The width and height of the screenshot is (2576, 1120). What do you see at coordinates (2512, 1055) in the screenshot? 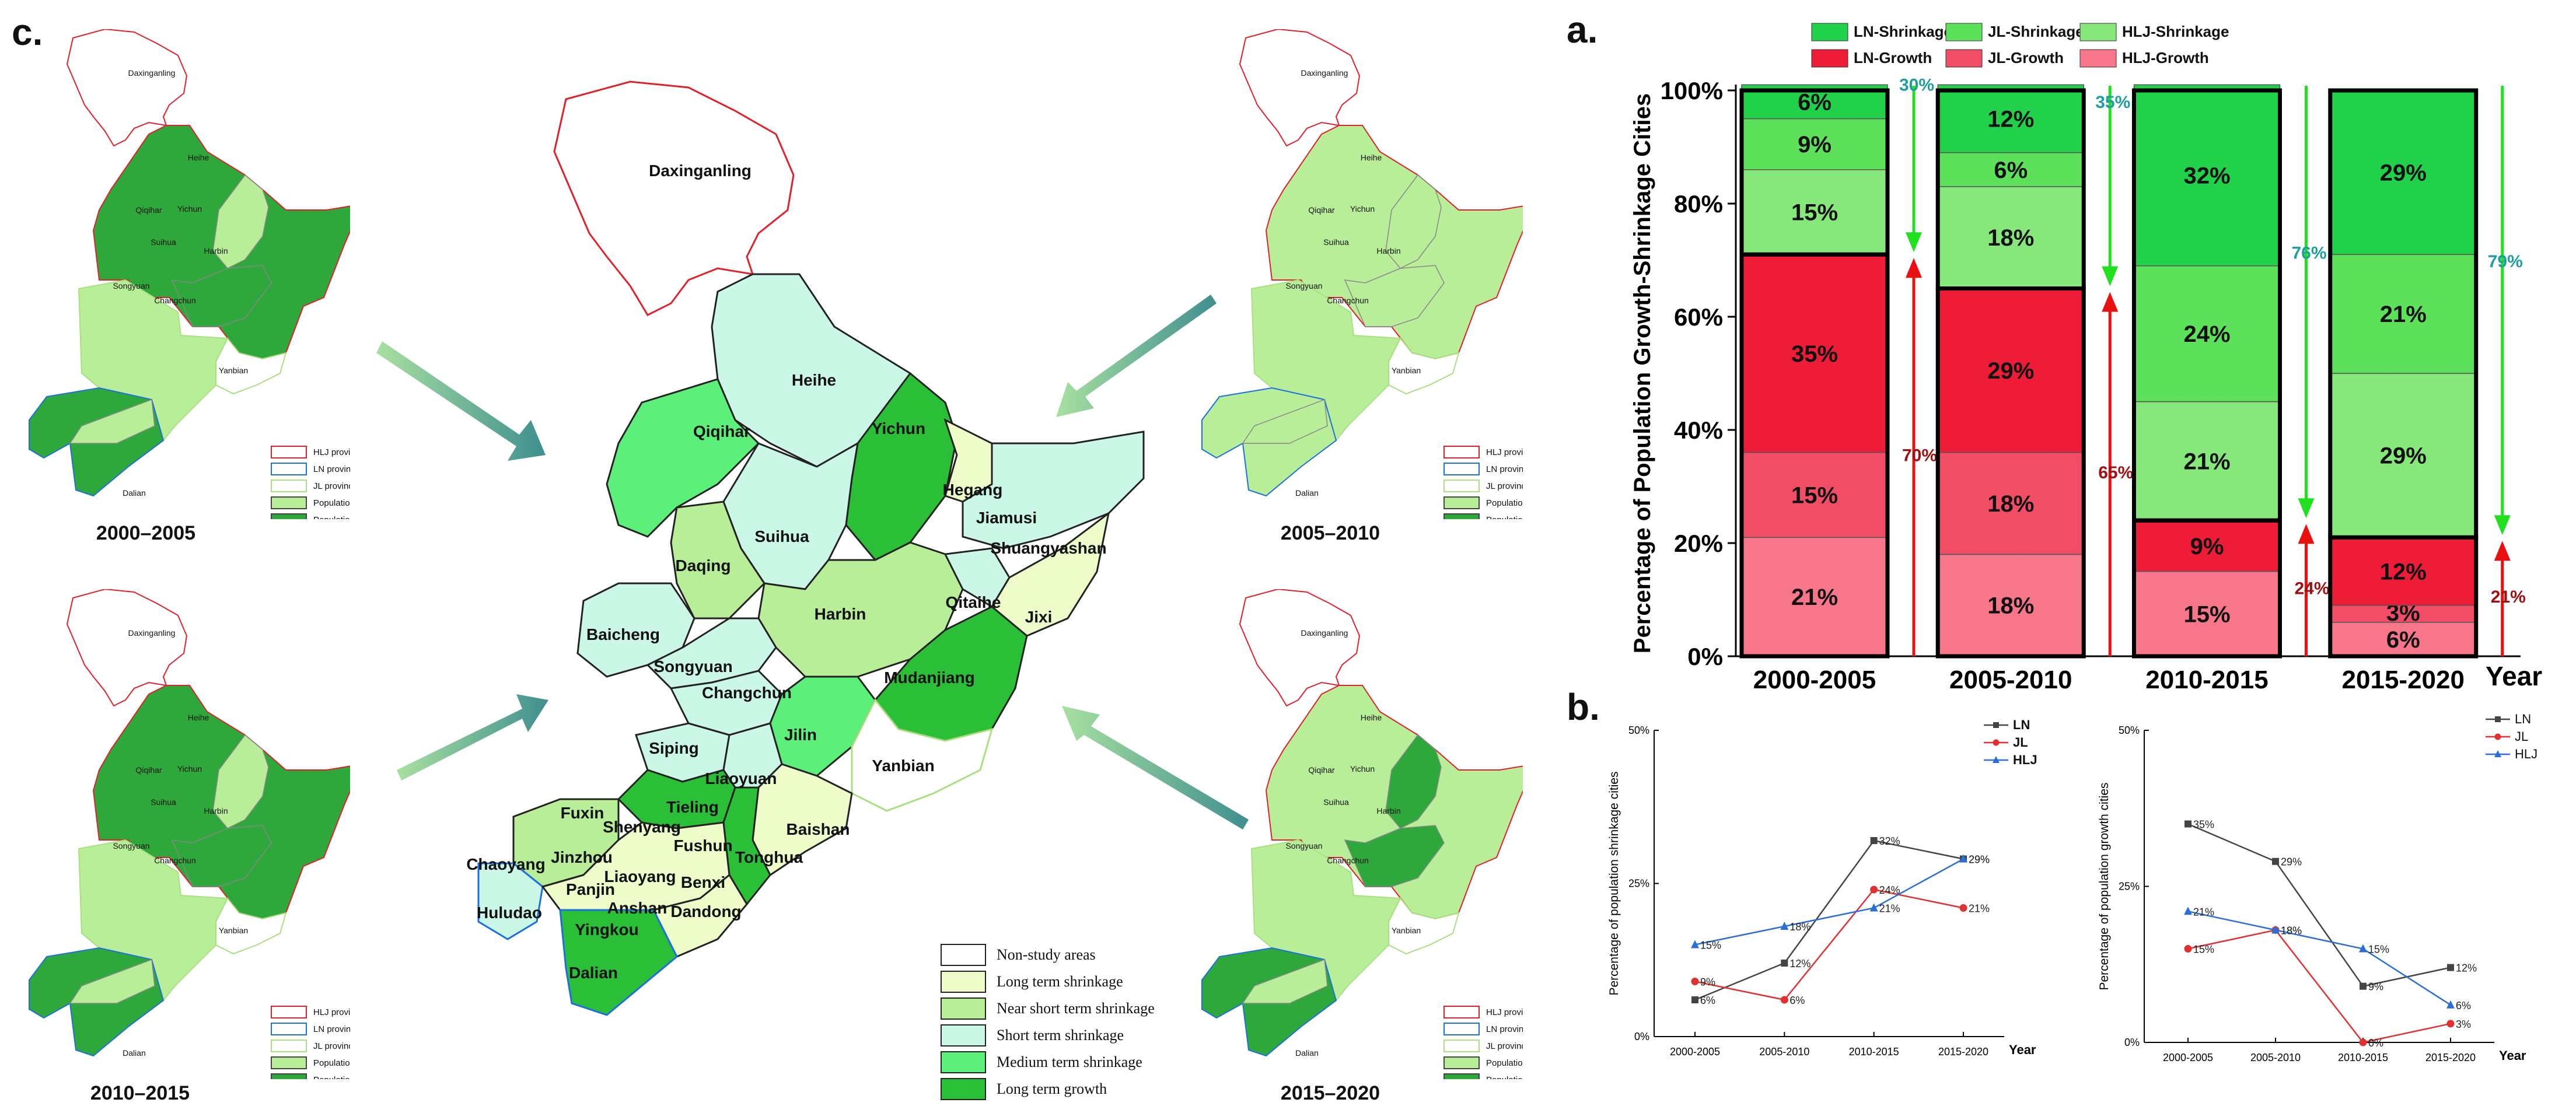
I see `x-axis-title: Year` at bounding box center [2512, 1055].